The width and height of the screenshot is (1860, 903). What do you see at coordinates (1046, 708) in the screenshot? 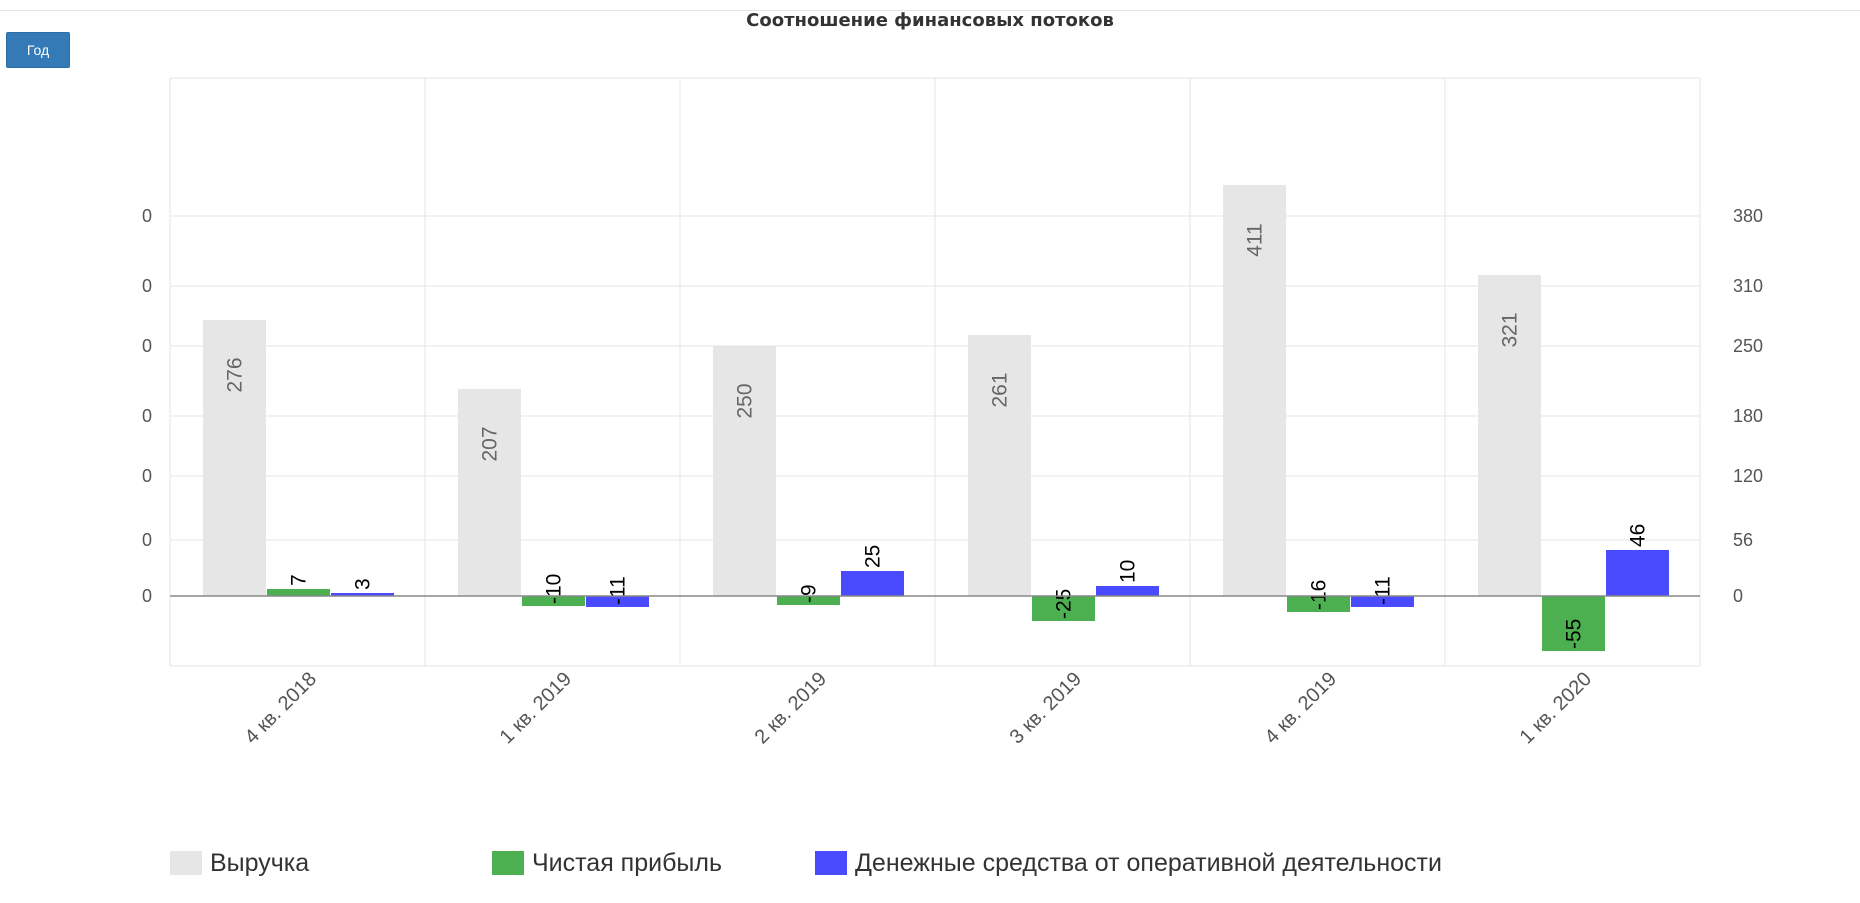
I see `x-axis-category-label: 3 кв. 2019` at bounding box center [1046, 708].